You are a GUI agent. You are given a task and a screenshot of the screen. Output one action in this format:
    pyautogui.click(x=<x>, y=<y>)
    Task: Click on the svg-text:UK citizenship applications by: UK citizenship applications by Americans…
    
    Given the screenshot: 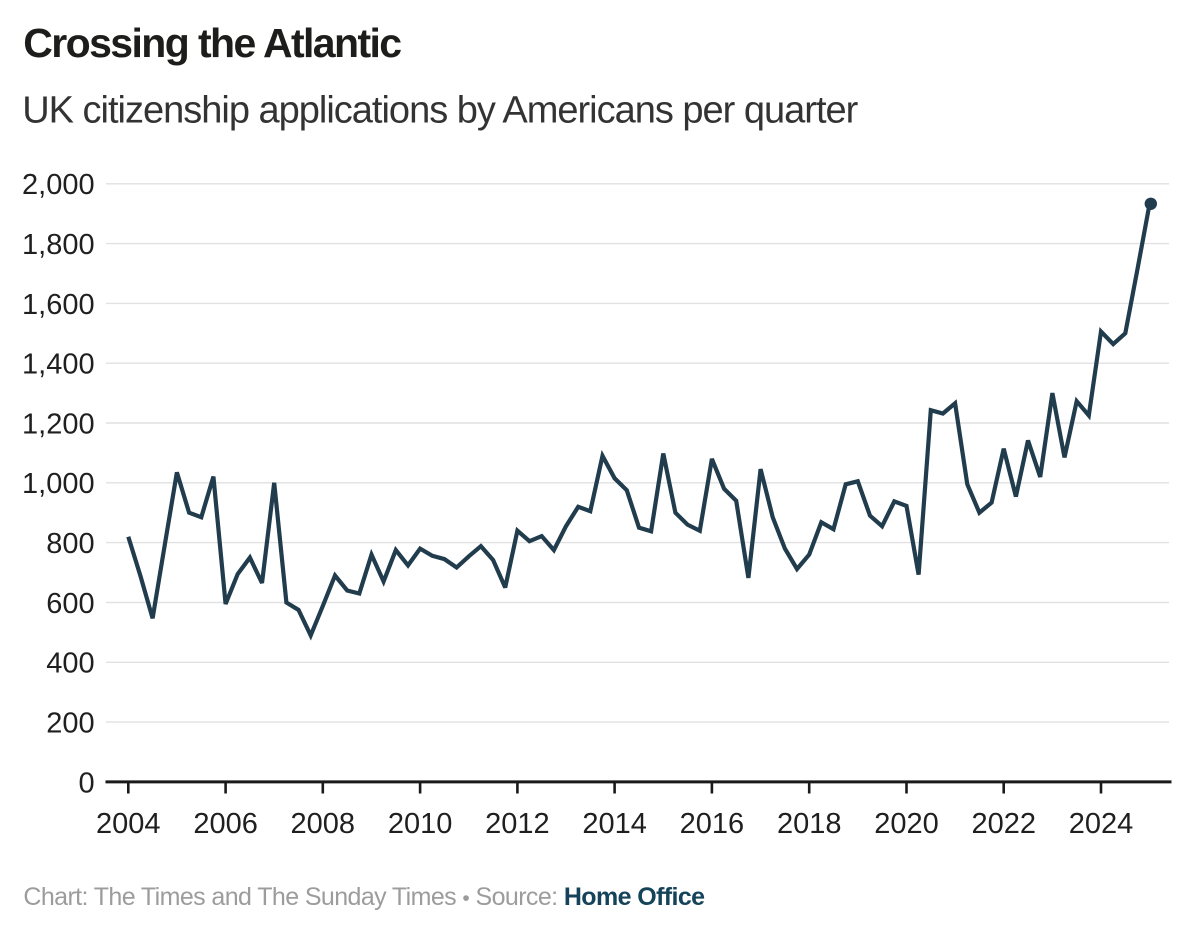 What is the action you would take?
    pyautogui.click(x=440, y=110)
    